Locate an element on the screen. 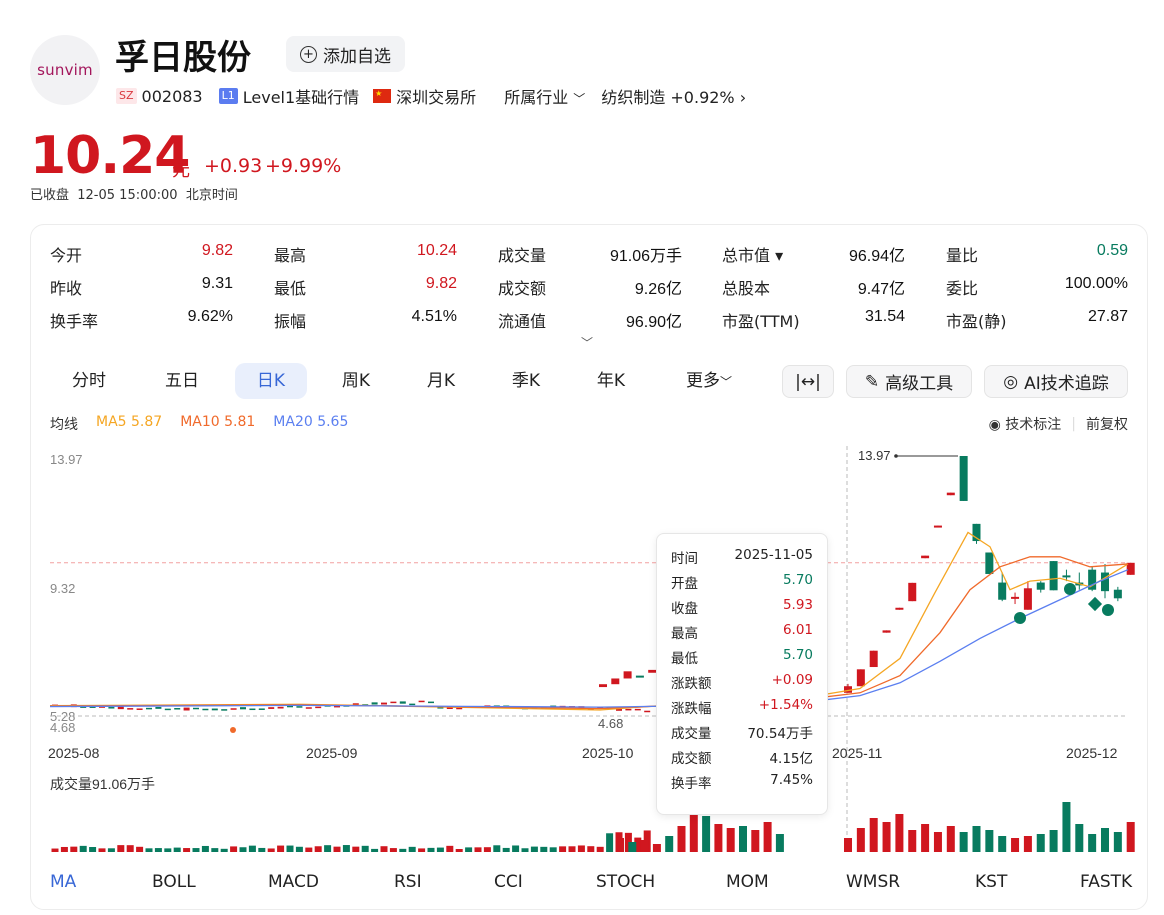 The image size is (1164, 915). indicator-tab-fastk: FASTK is located at coordinates (1106, 882).